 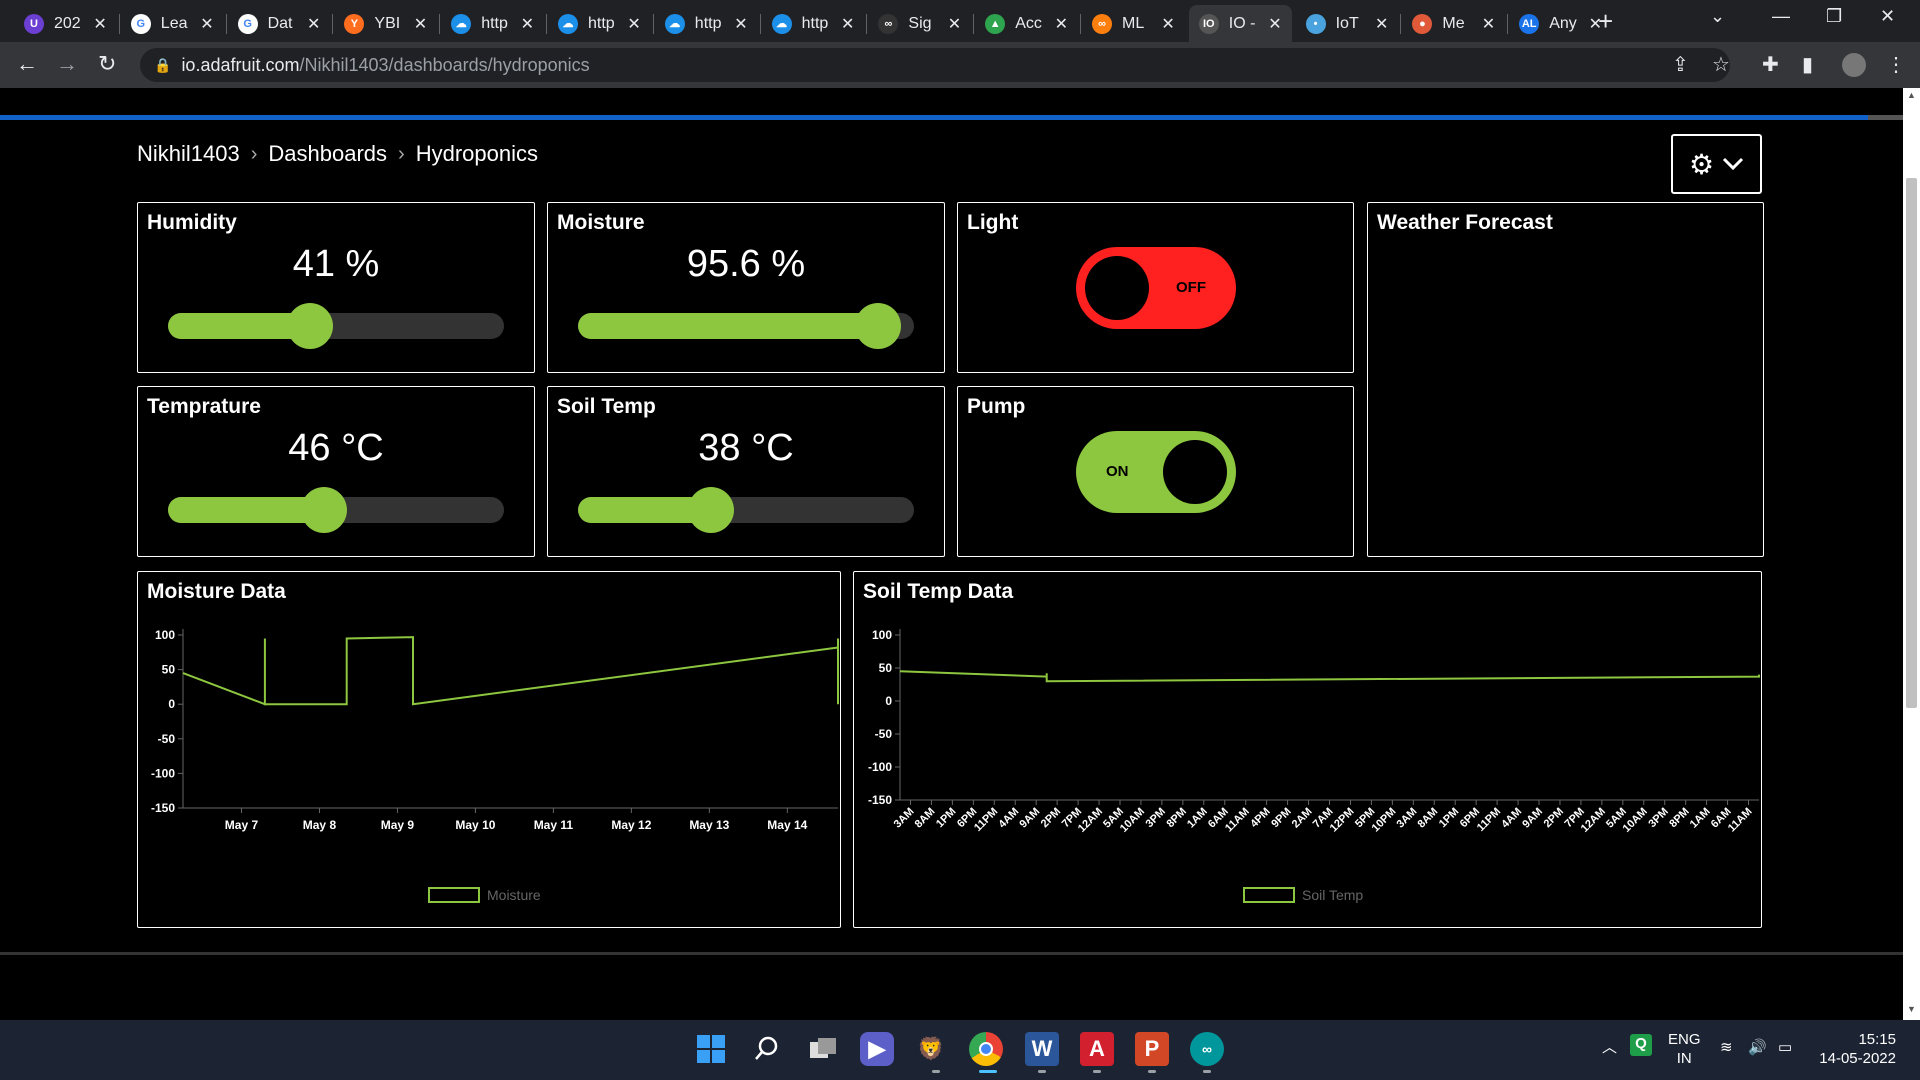 What do you see at coordinates (1042, 1049) in the screenshot?
I see `word-icon: W` at bounding box center [1042, 1049].